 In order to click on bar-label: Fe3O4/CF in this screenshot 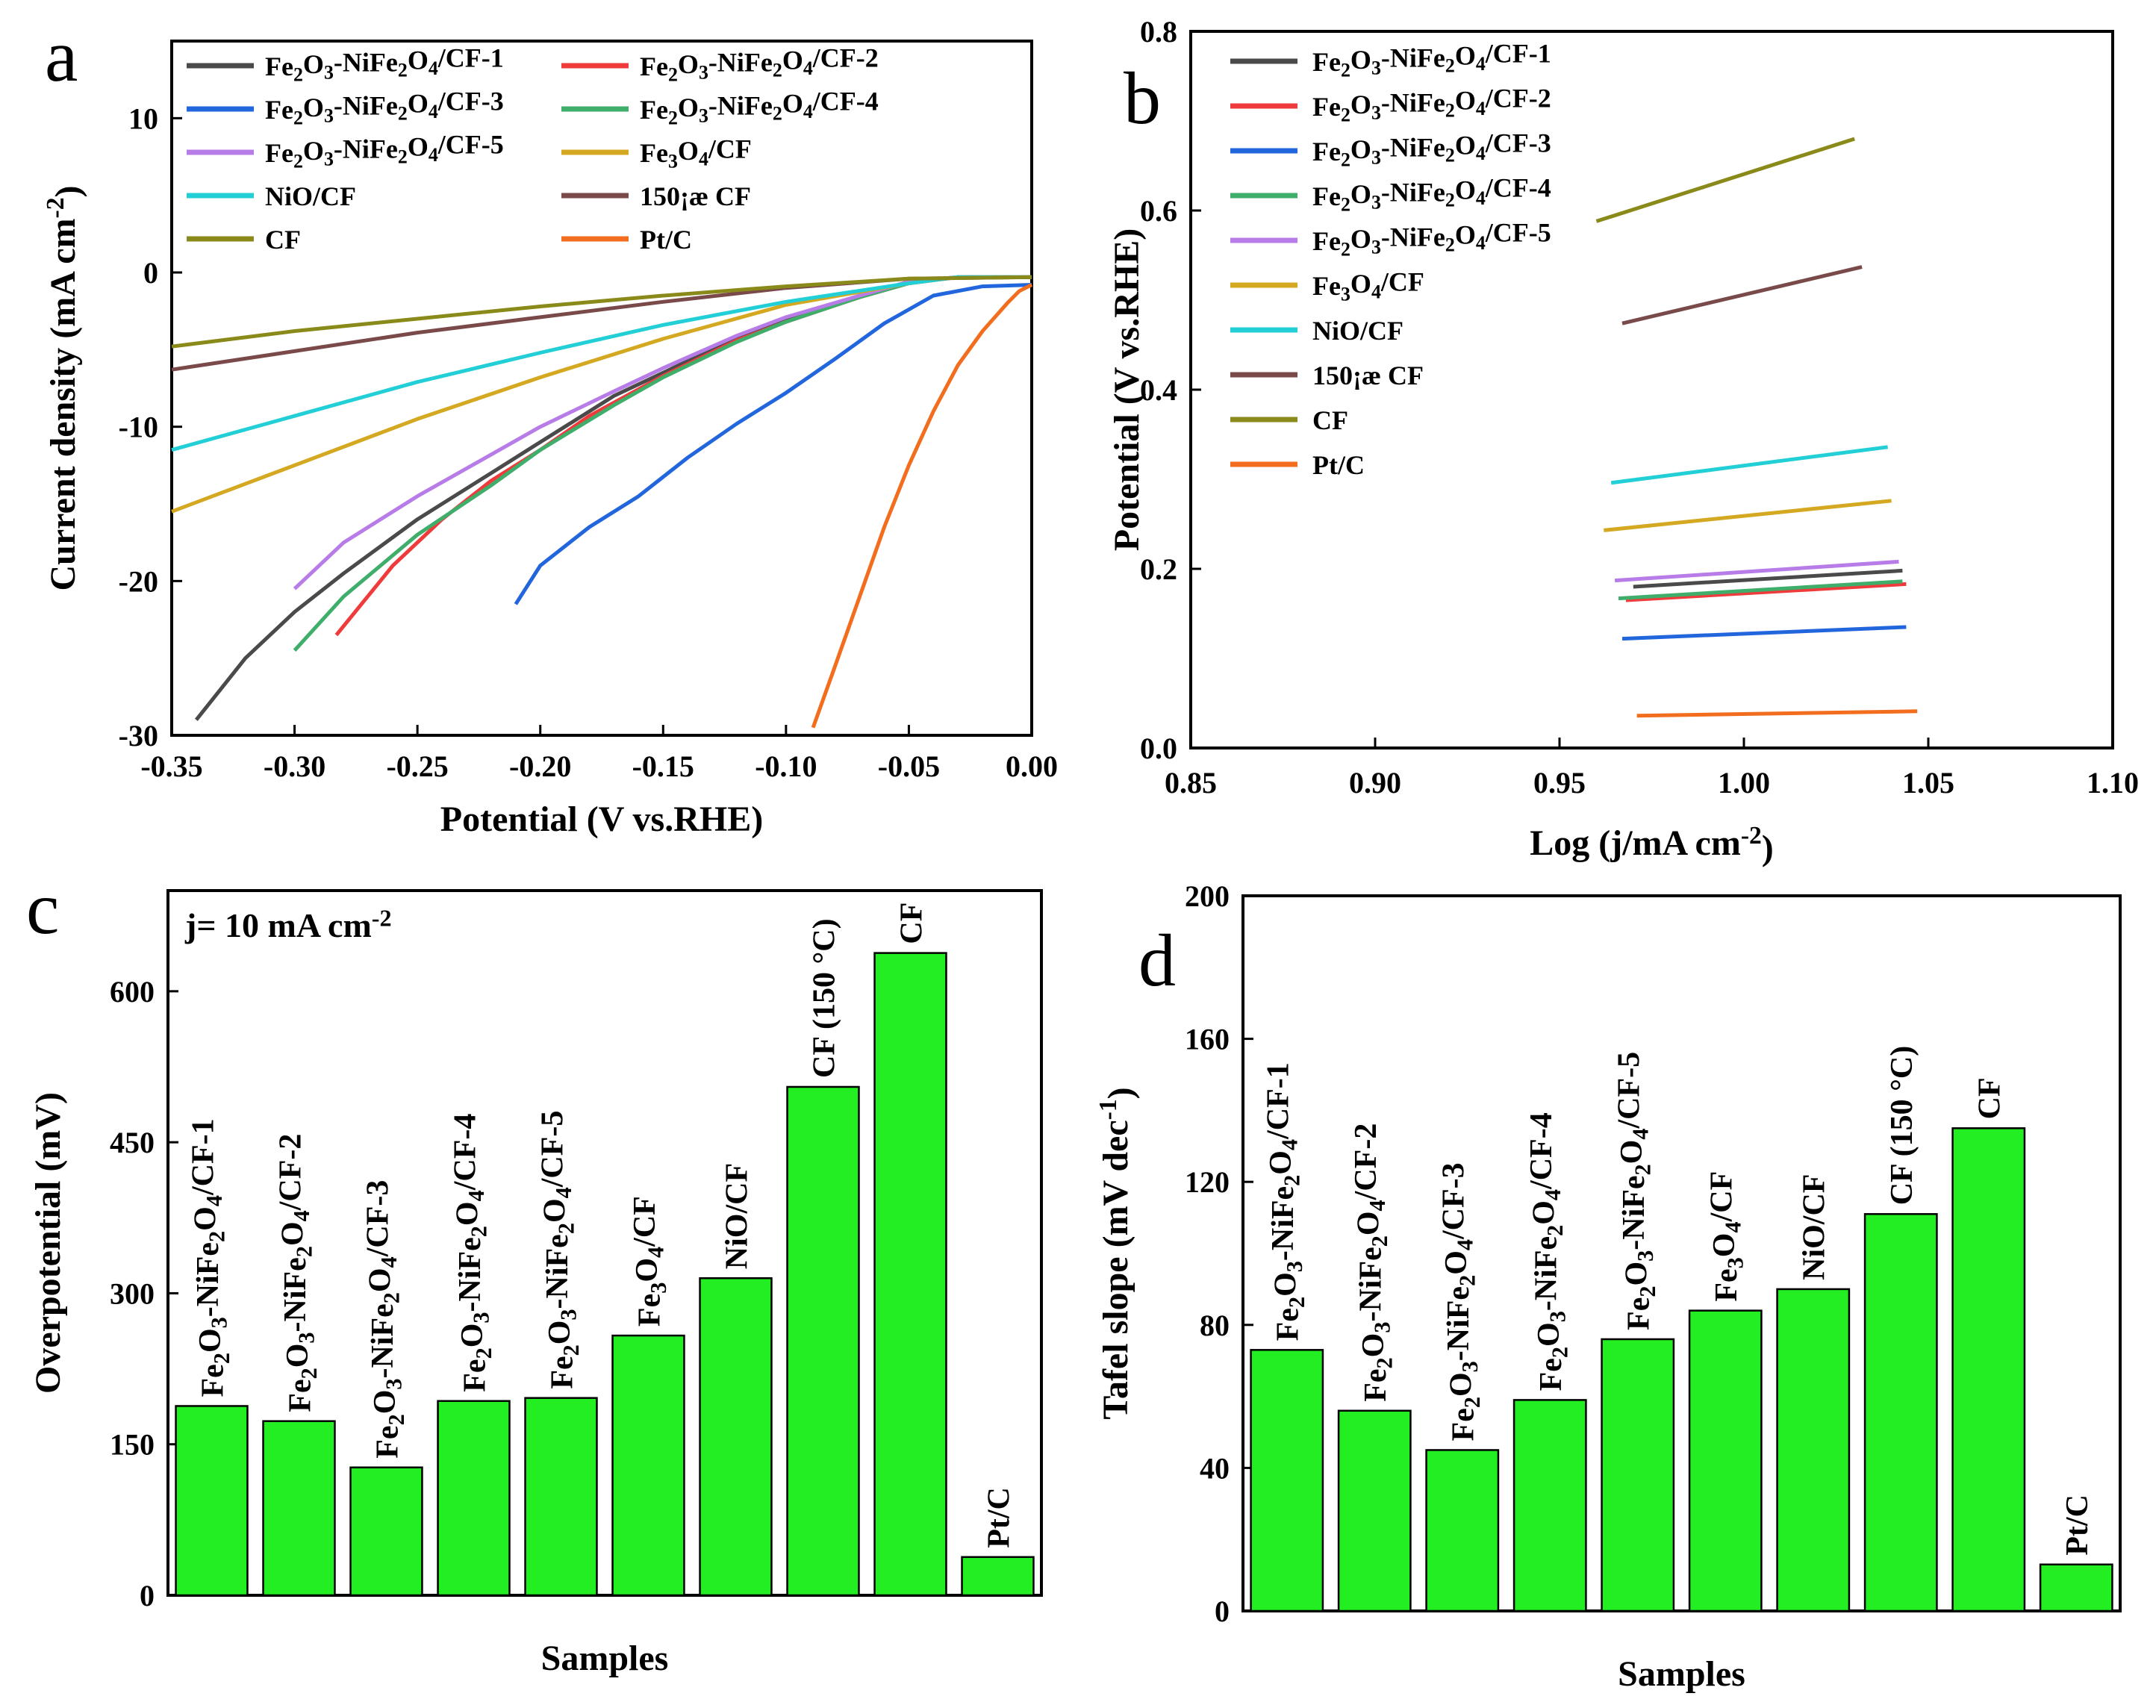, I will do `click(649, 1261)`.